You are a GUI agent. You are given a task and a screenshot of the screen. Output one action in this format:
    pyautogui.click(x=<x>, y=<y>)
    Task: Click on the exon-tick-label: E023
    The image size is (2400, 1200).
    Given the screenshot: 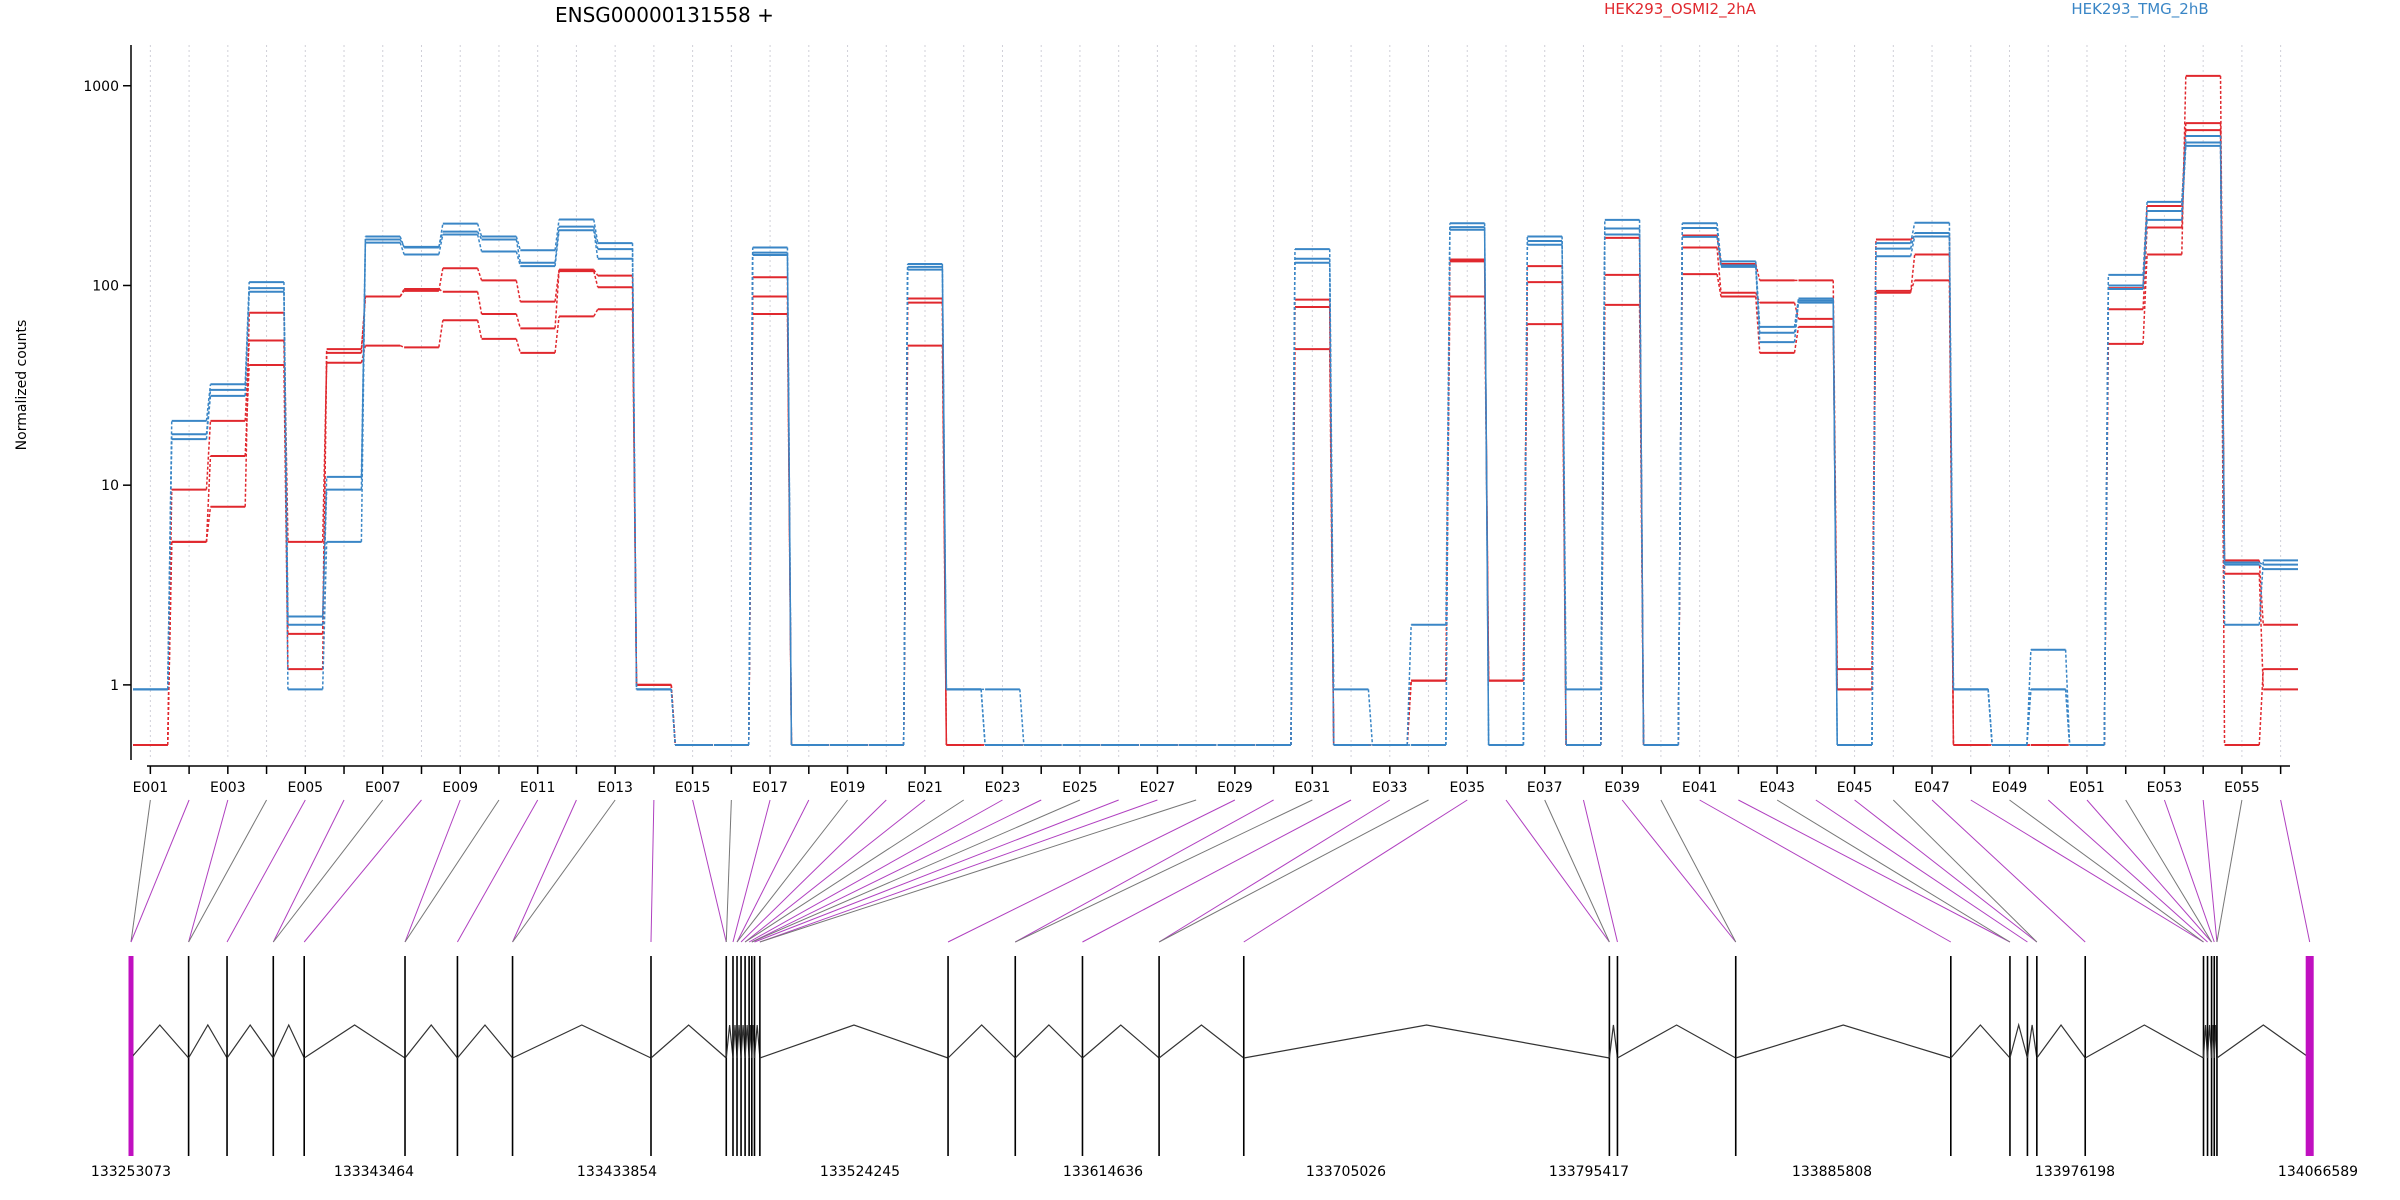 What is the action you would take?
    pyautogui.click(x=1003, y=788)
    